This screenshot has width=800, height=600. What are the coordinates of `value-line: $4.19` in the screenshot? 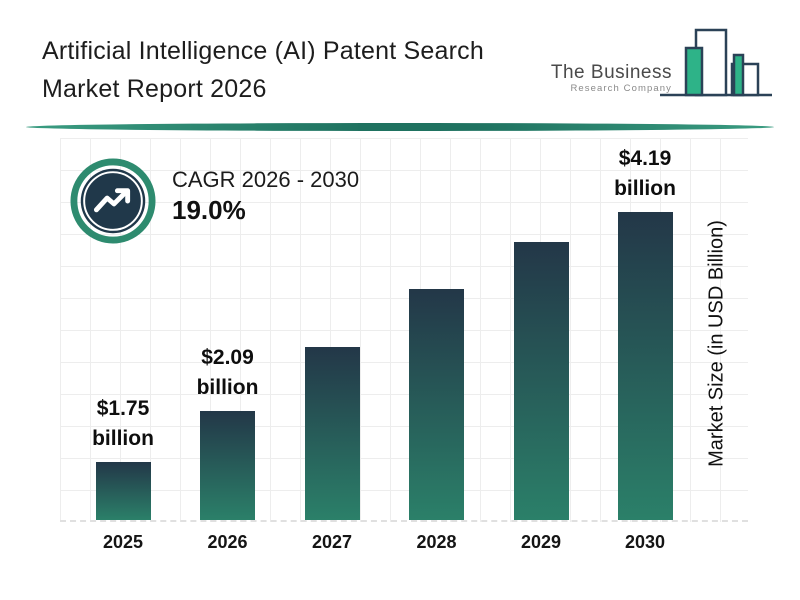 It's located at (645, 158).